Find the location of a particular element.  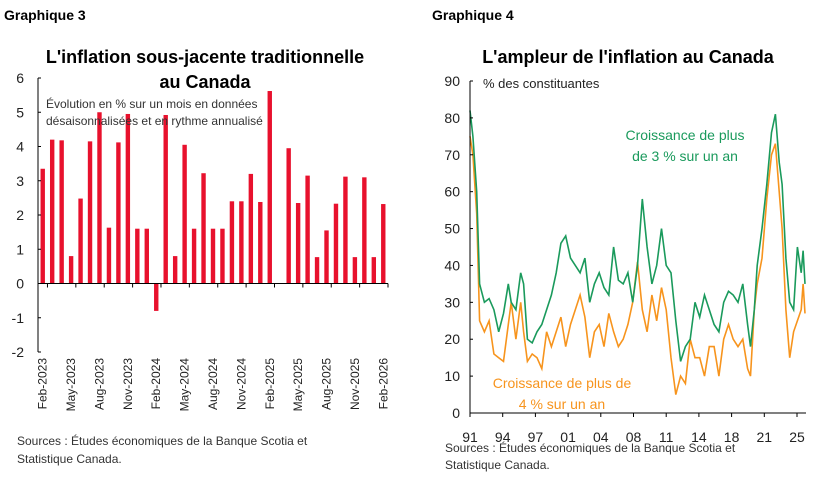

x-tick-label: Nov-2024 is located at coordinates (241, 384).